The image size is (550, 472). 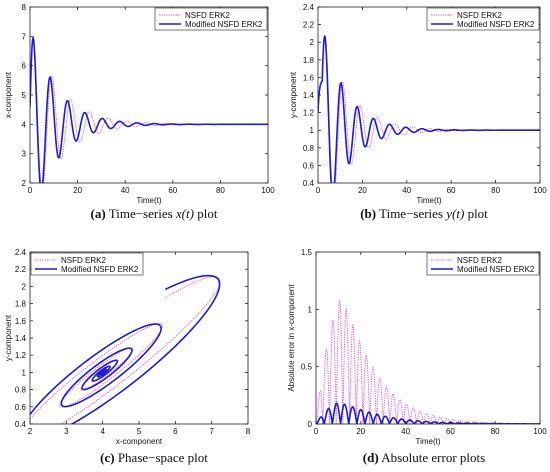 I want to click on y-tick-label: 4, so click(x=24, y=124).